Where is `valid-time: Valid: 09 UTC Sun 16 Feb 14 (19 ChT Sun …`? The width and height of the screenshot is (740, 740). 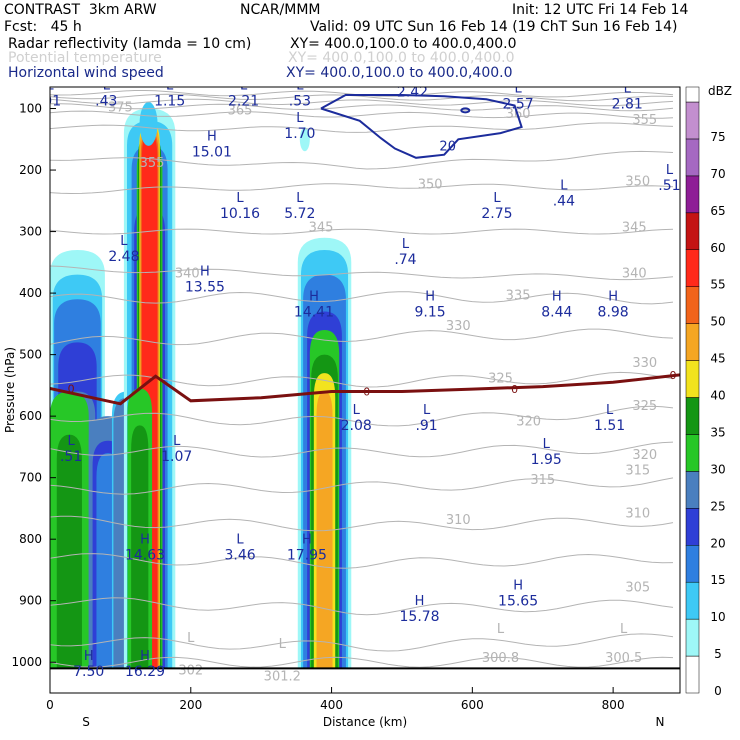
valid-time: Valid: 09 UTC Sun 16 Feb 14 (19 ChT Sun … is located at coordinates (494, 27).